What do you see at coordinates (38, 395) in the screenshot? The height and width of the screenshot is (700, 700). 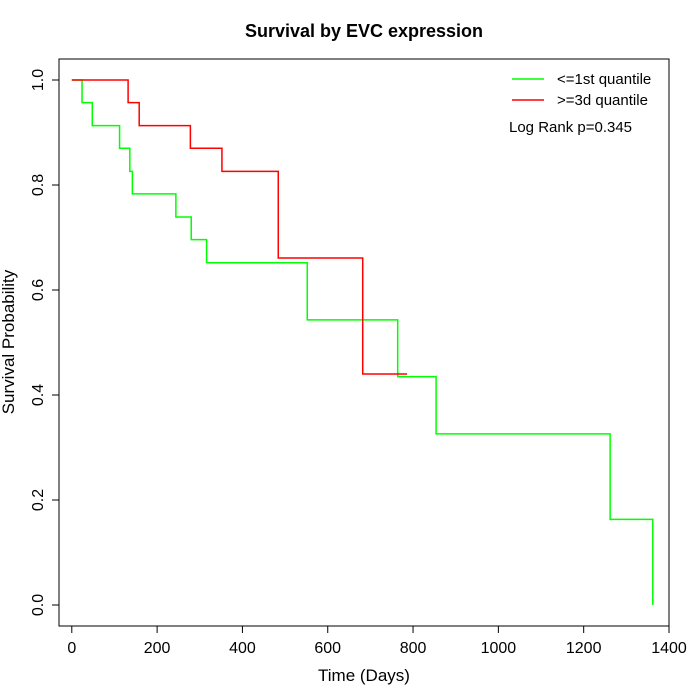 I see `y-tick-label: 0.4` at bounding box center [38, 395].